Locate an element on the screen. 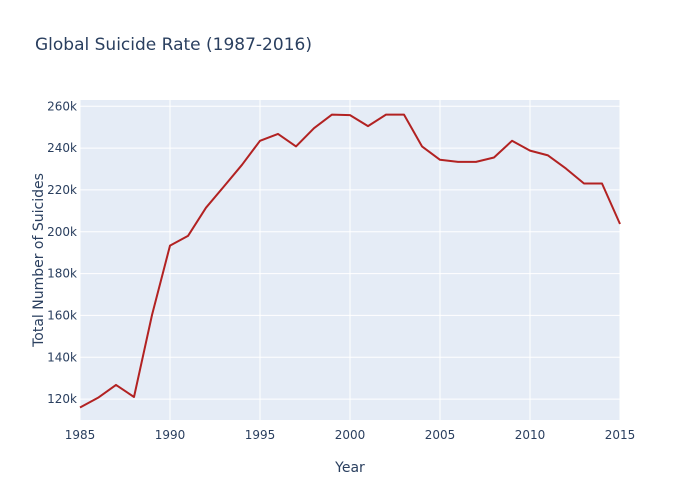  y-tick-label: 120k is located at coordinates (62, 399).